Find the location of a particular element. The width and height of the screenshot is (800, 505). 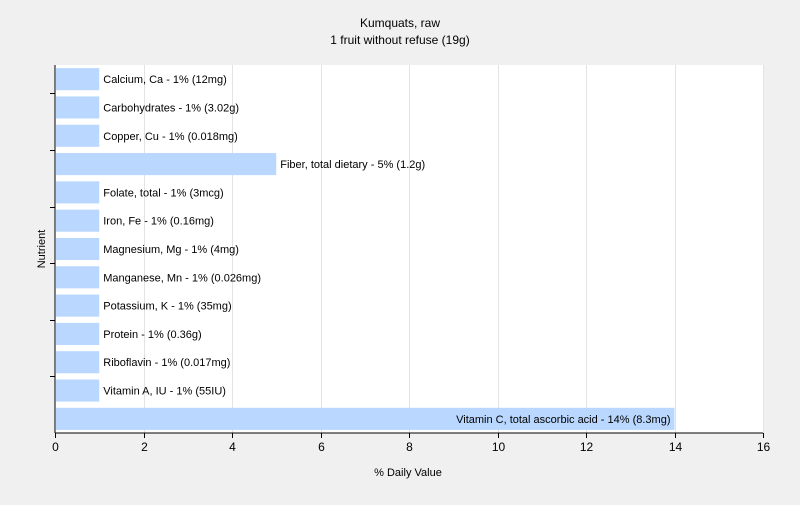

bar-data-label: Magnesium, Mg - 1% (4mg) is located at coordinates (171, 250).